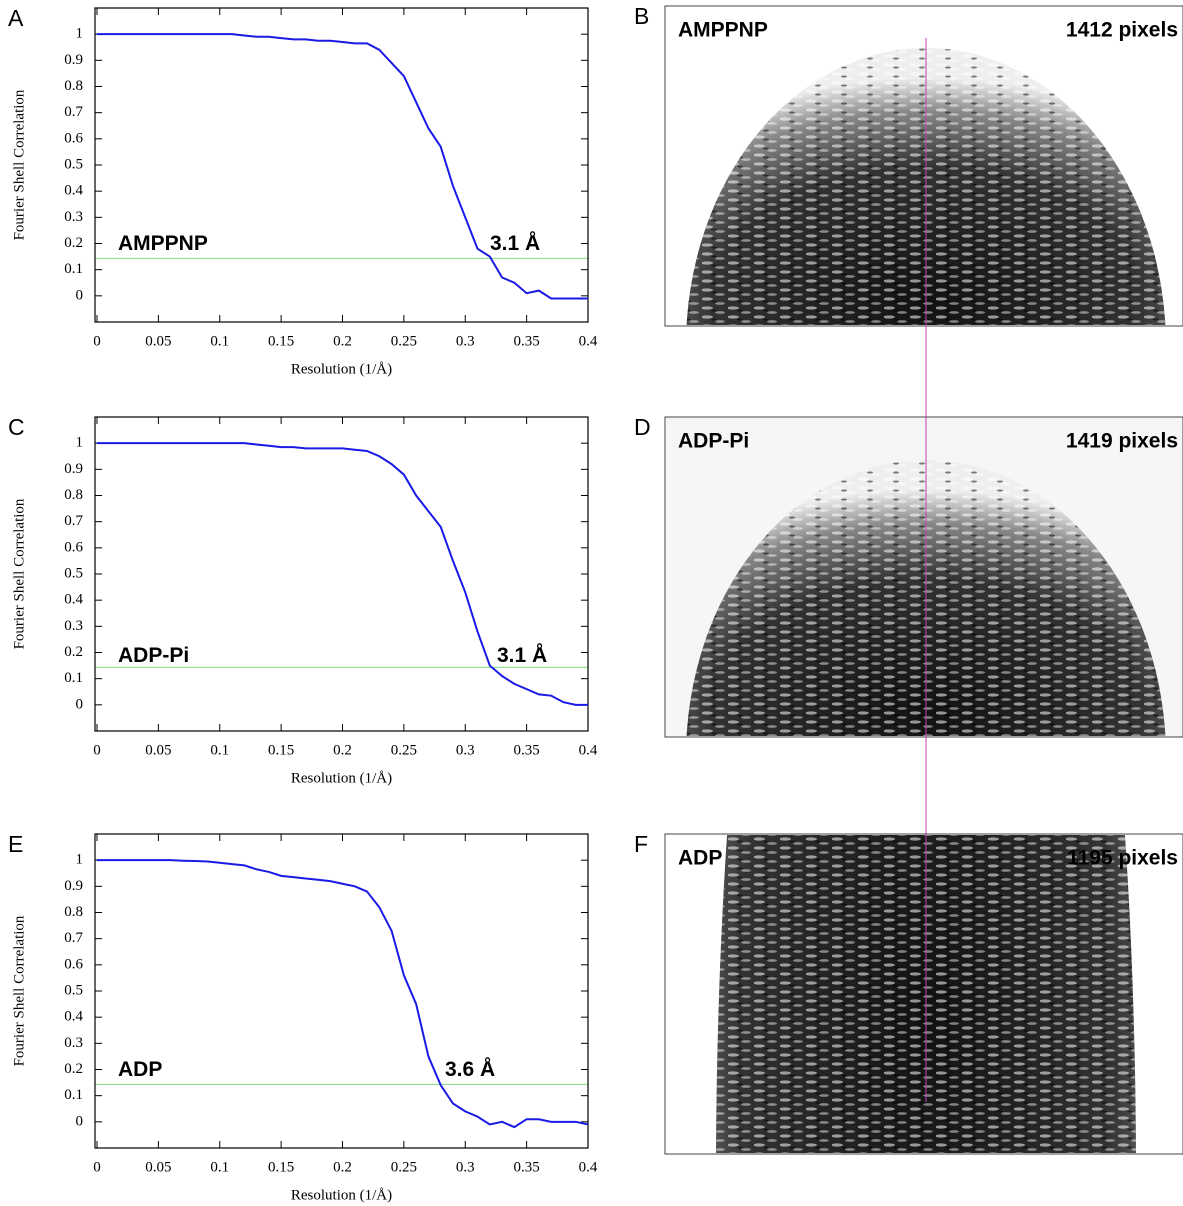  What do you see at coordinates (641, 16) in the screenshot?
I see `panel-letter: B` at bounding box center [641, 16].